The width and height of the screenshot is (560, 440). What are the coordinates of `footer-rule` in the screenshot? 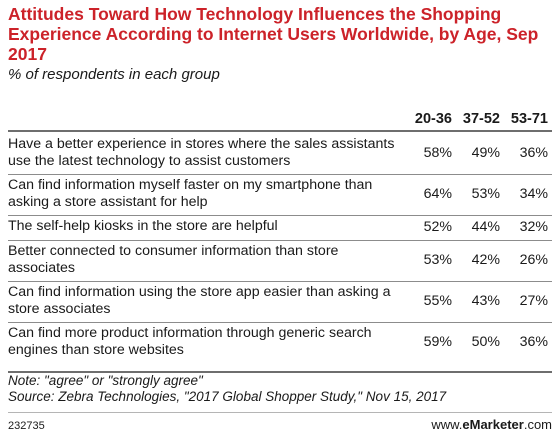 It's located at (280, 372).